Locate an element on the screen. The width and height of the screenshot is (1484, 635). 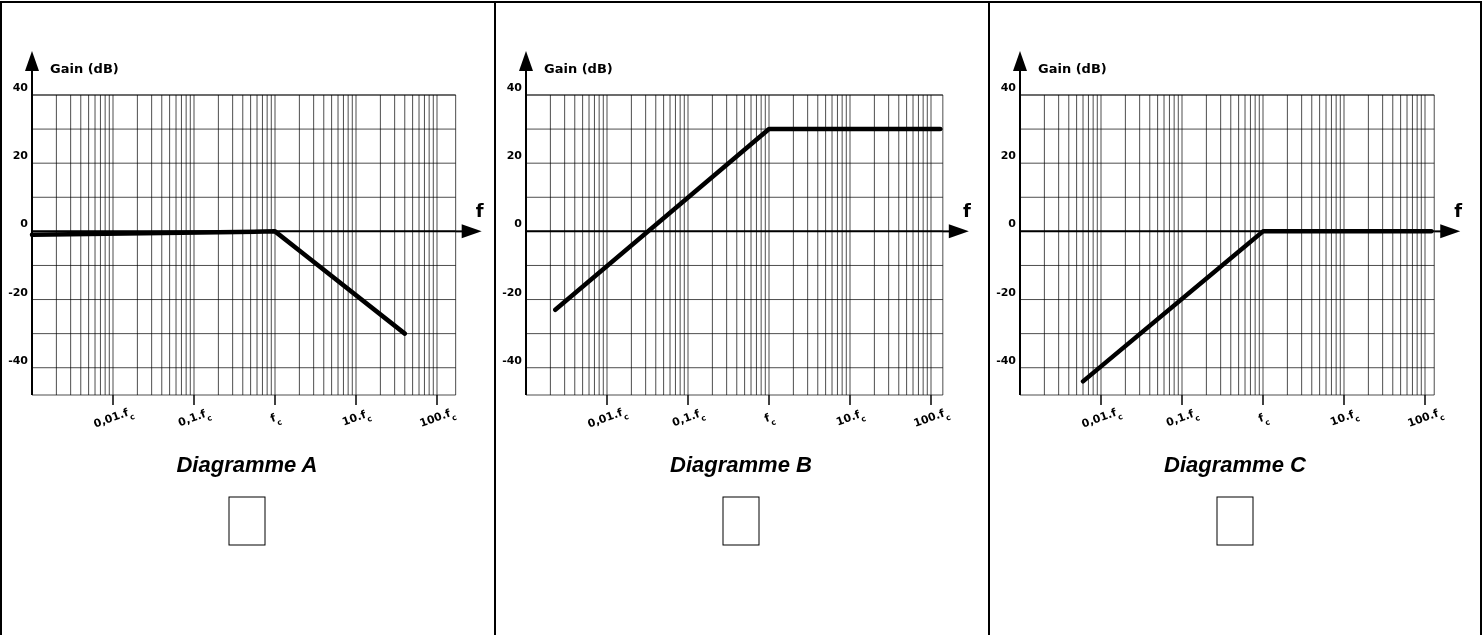
text: Diagramme C is located at coordinates (1236, 464).